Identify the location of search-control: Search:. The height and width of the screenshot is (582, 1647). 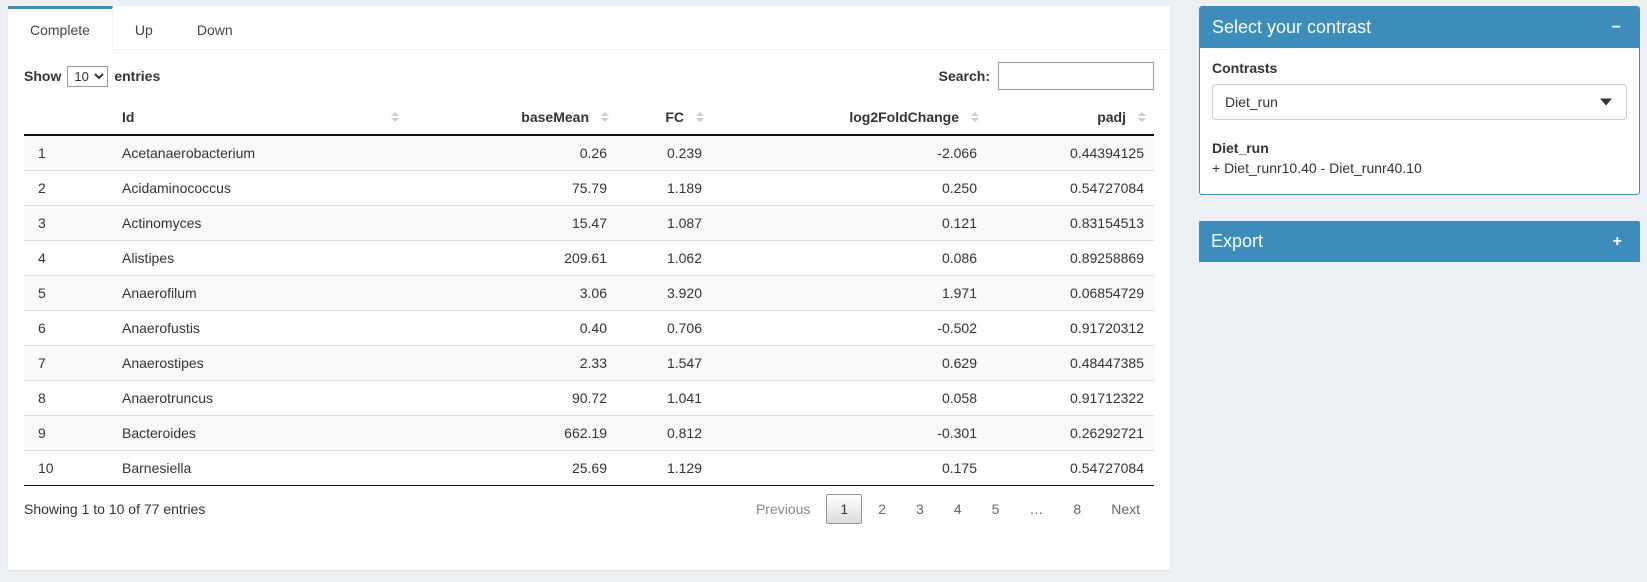
(1046, 76).